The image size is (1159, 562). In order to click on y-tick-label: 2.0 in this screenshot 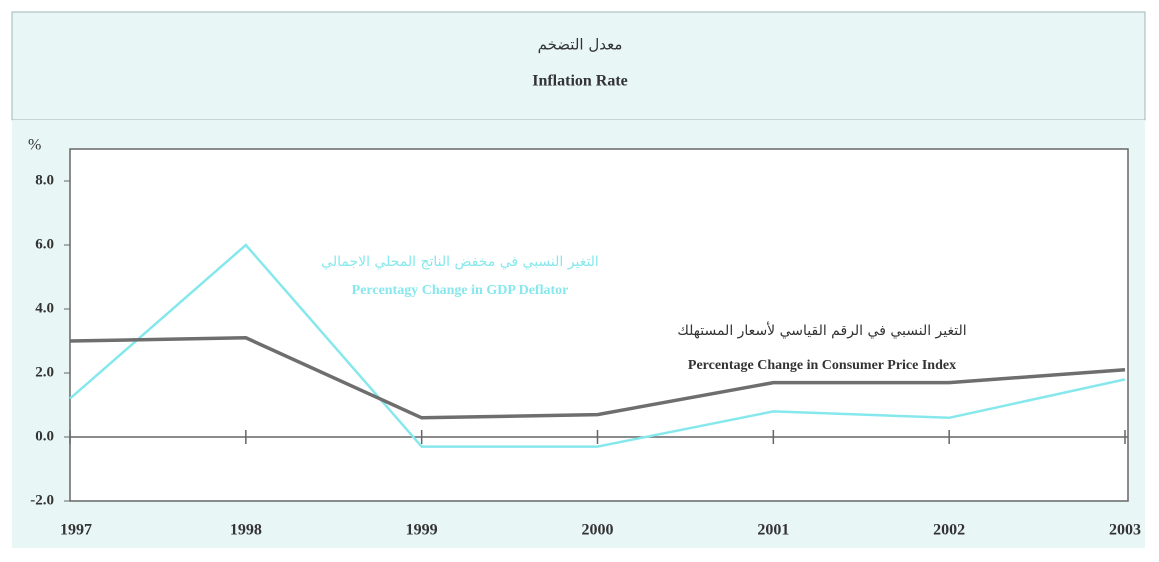, I will do `click(44, 372)`.